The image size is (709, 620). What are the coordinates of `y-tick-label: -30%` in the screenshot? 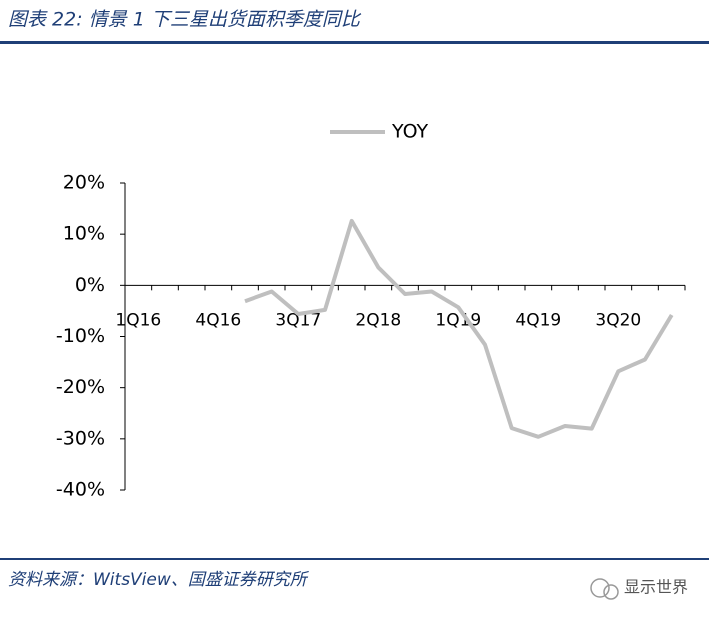 It's located at (80, 438).